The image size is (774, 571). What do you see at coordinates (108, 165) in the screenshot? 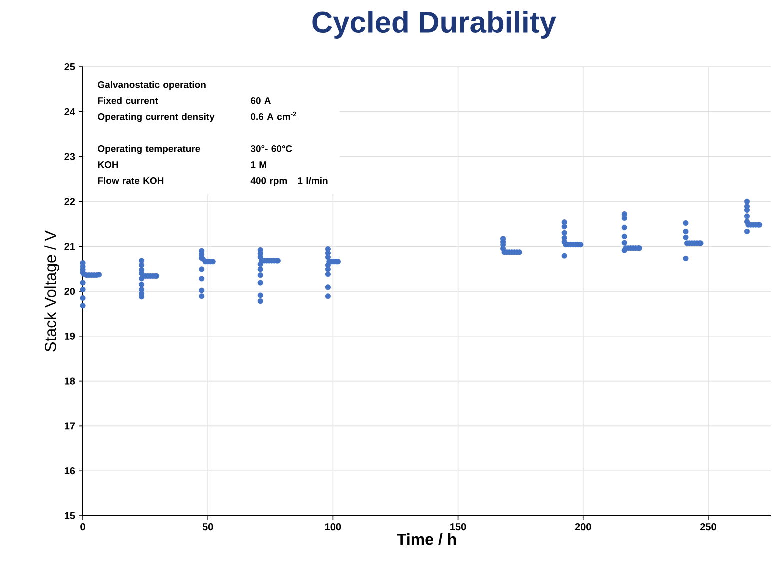
I see `annotation: KOH` at bounding box center [108, 165].